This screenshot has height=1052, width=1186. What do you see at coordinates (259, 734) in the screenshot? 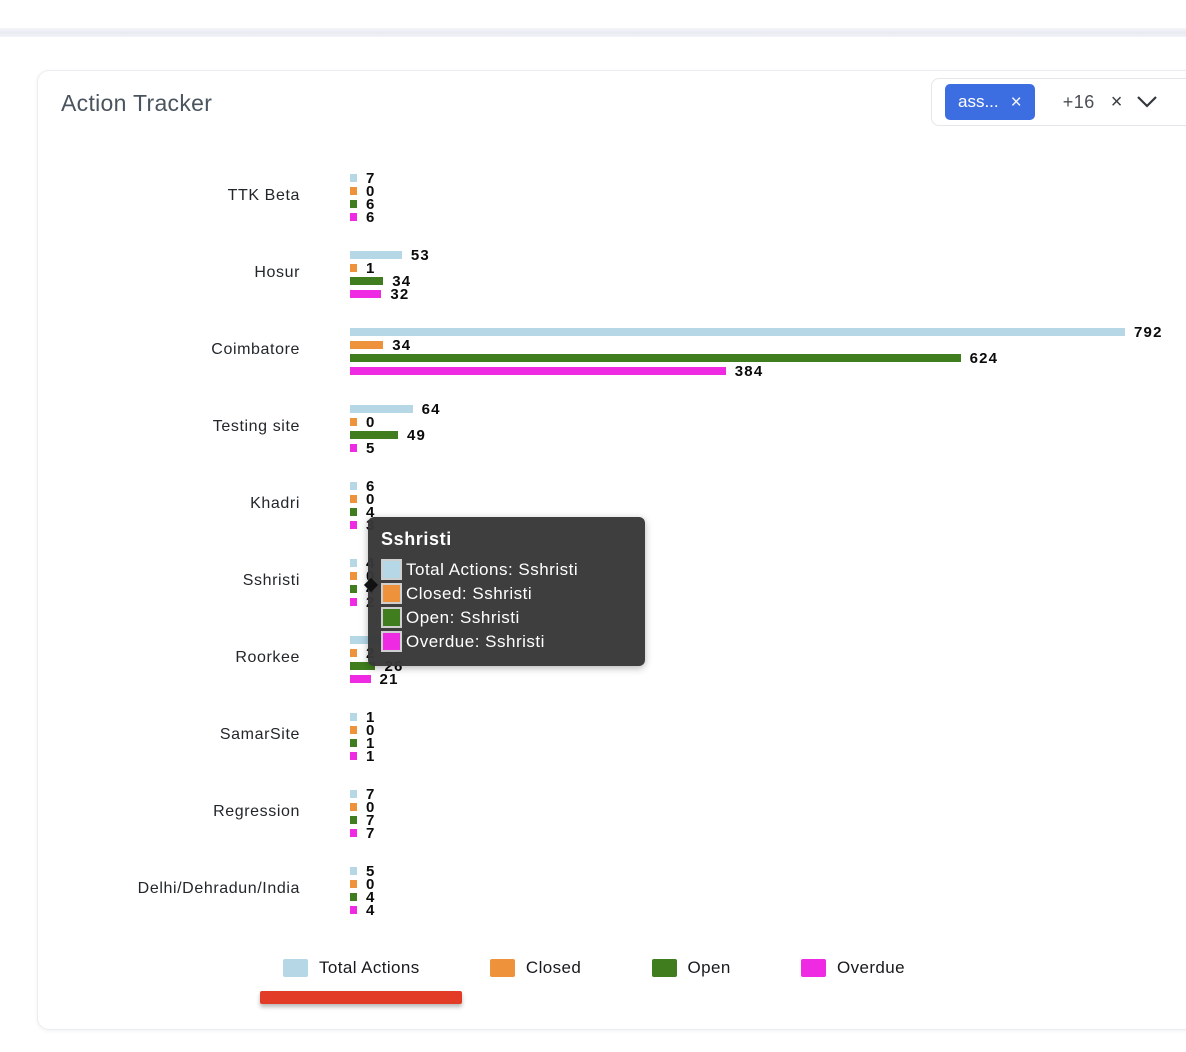
I see `category-label: SamarSite` at bounding box center [259, 734].